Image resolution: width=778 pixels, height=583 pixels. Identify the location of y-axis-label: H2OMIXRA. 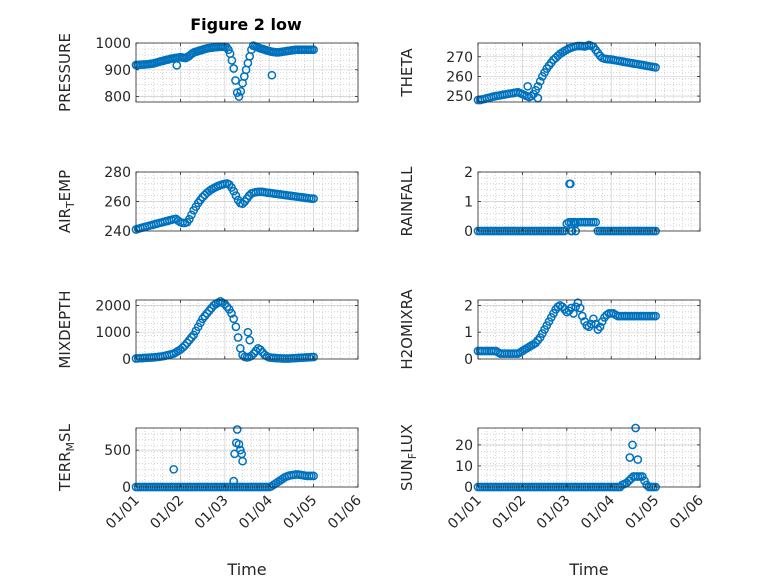
(407, 329).